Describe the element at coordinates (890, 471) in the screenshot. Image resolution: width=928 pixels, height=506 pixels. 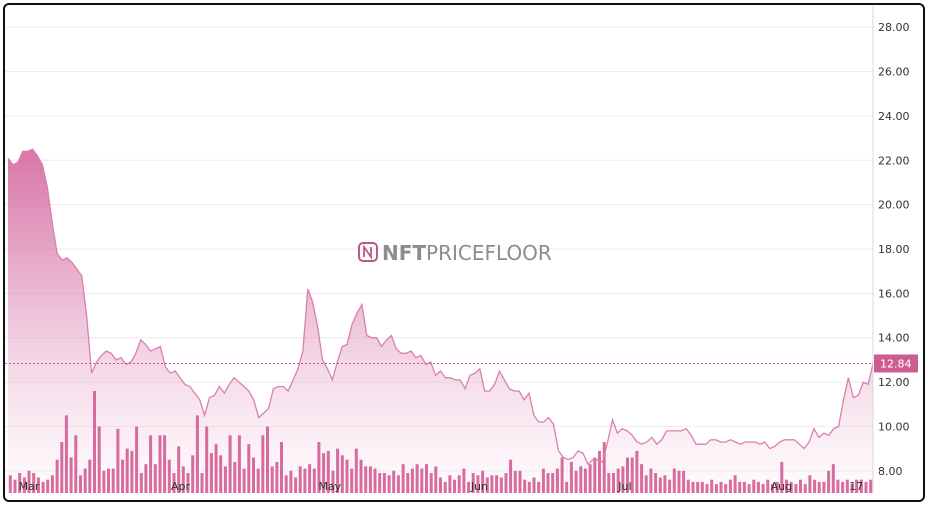
I see `y-tick-label: 8.00` at that location.